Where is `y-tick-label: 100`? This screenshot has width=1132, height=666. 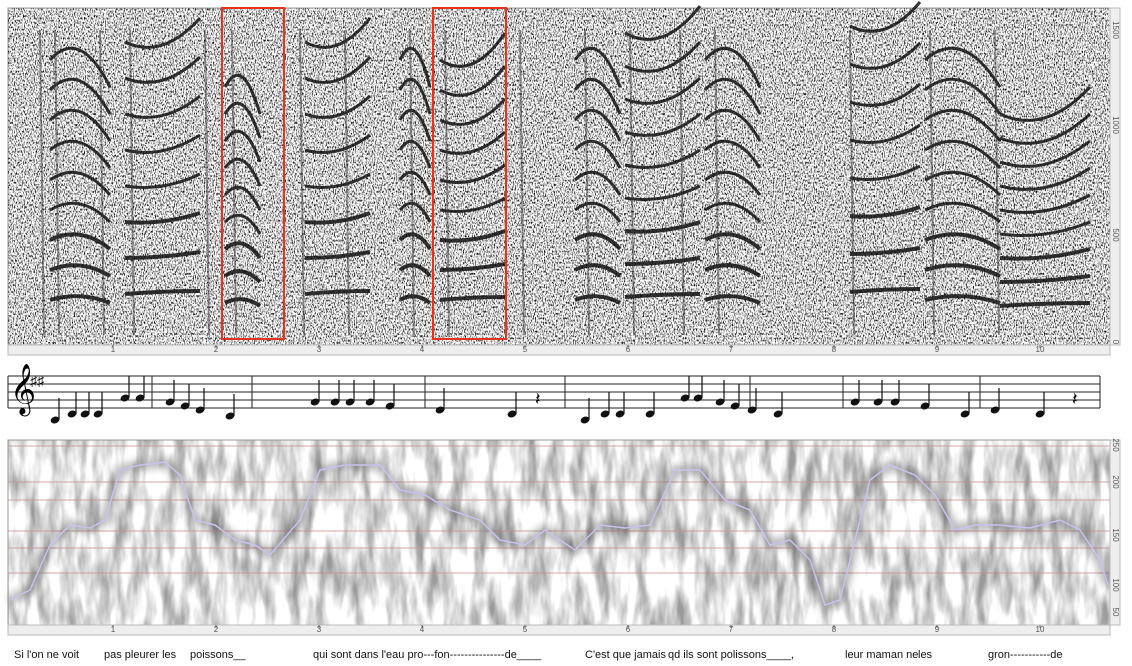 y-tick-label: 100 is located at coordinates (1115, 585).